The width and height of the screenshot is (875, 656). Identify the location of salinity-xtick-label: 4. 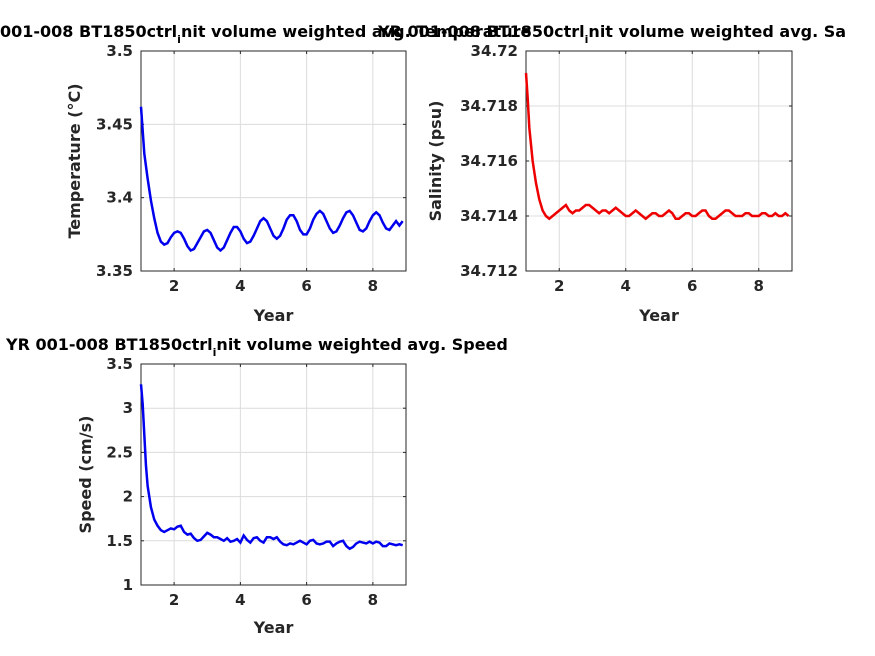
(626, 286).